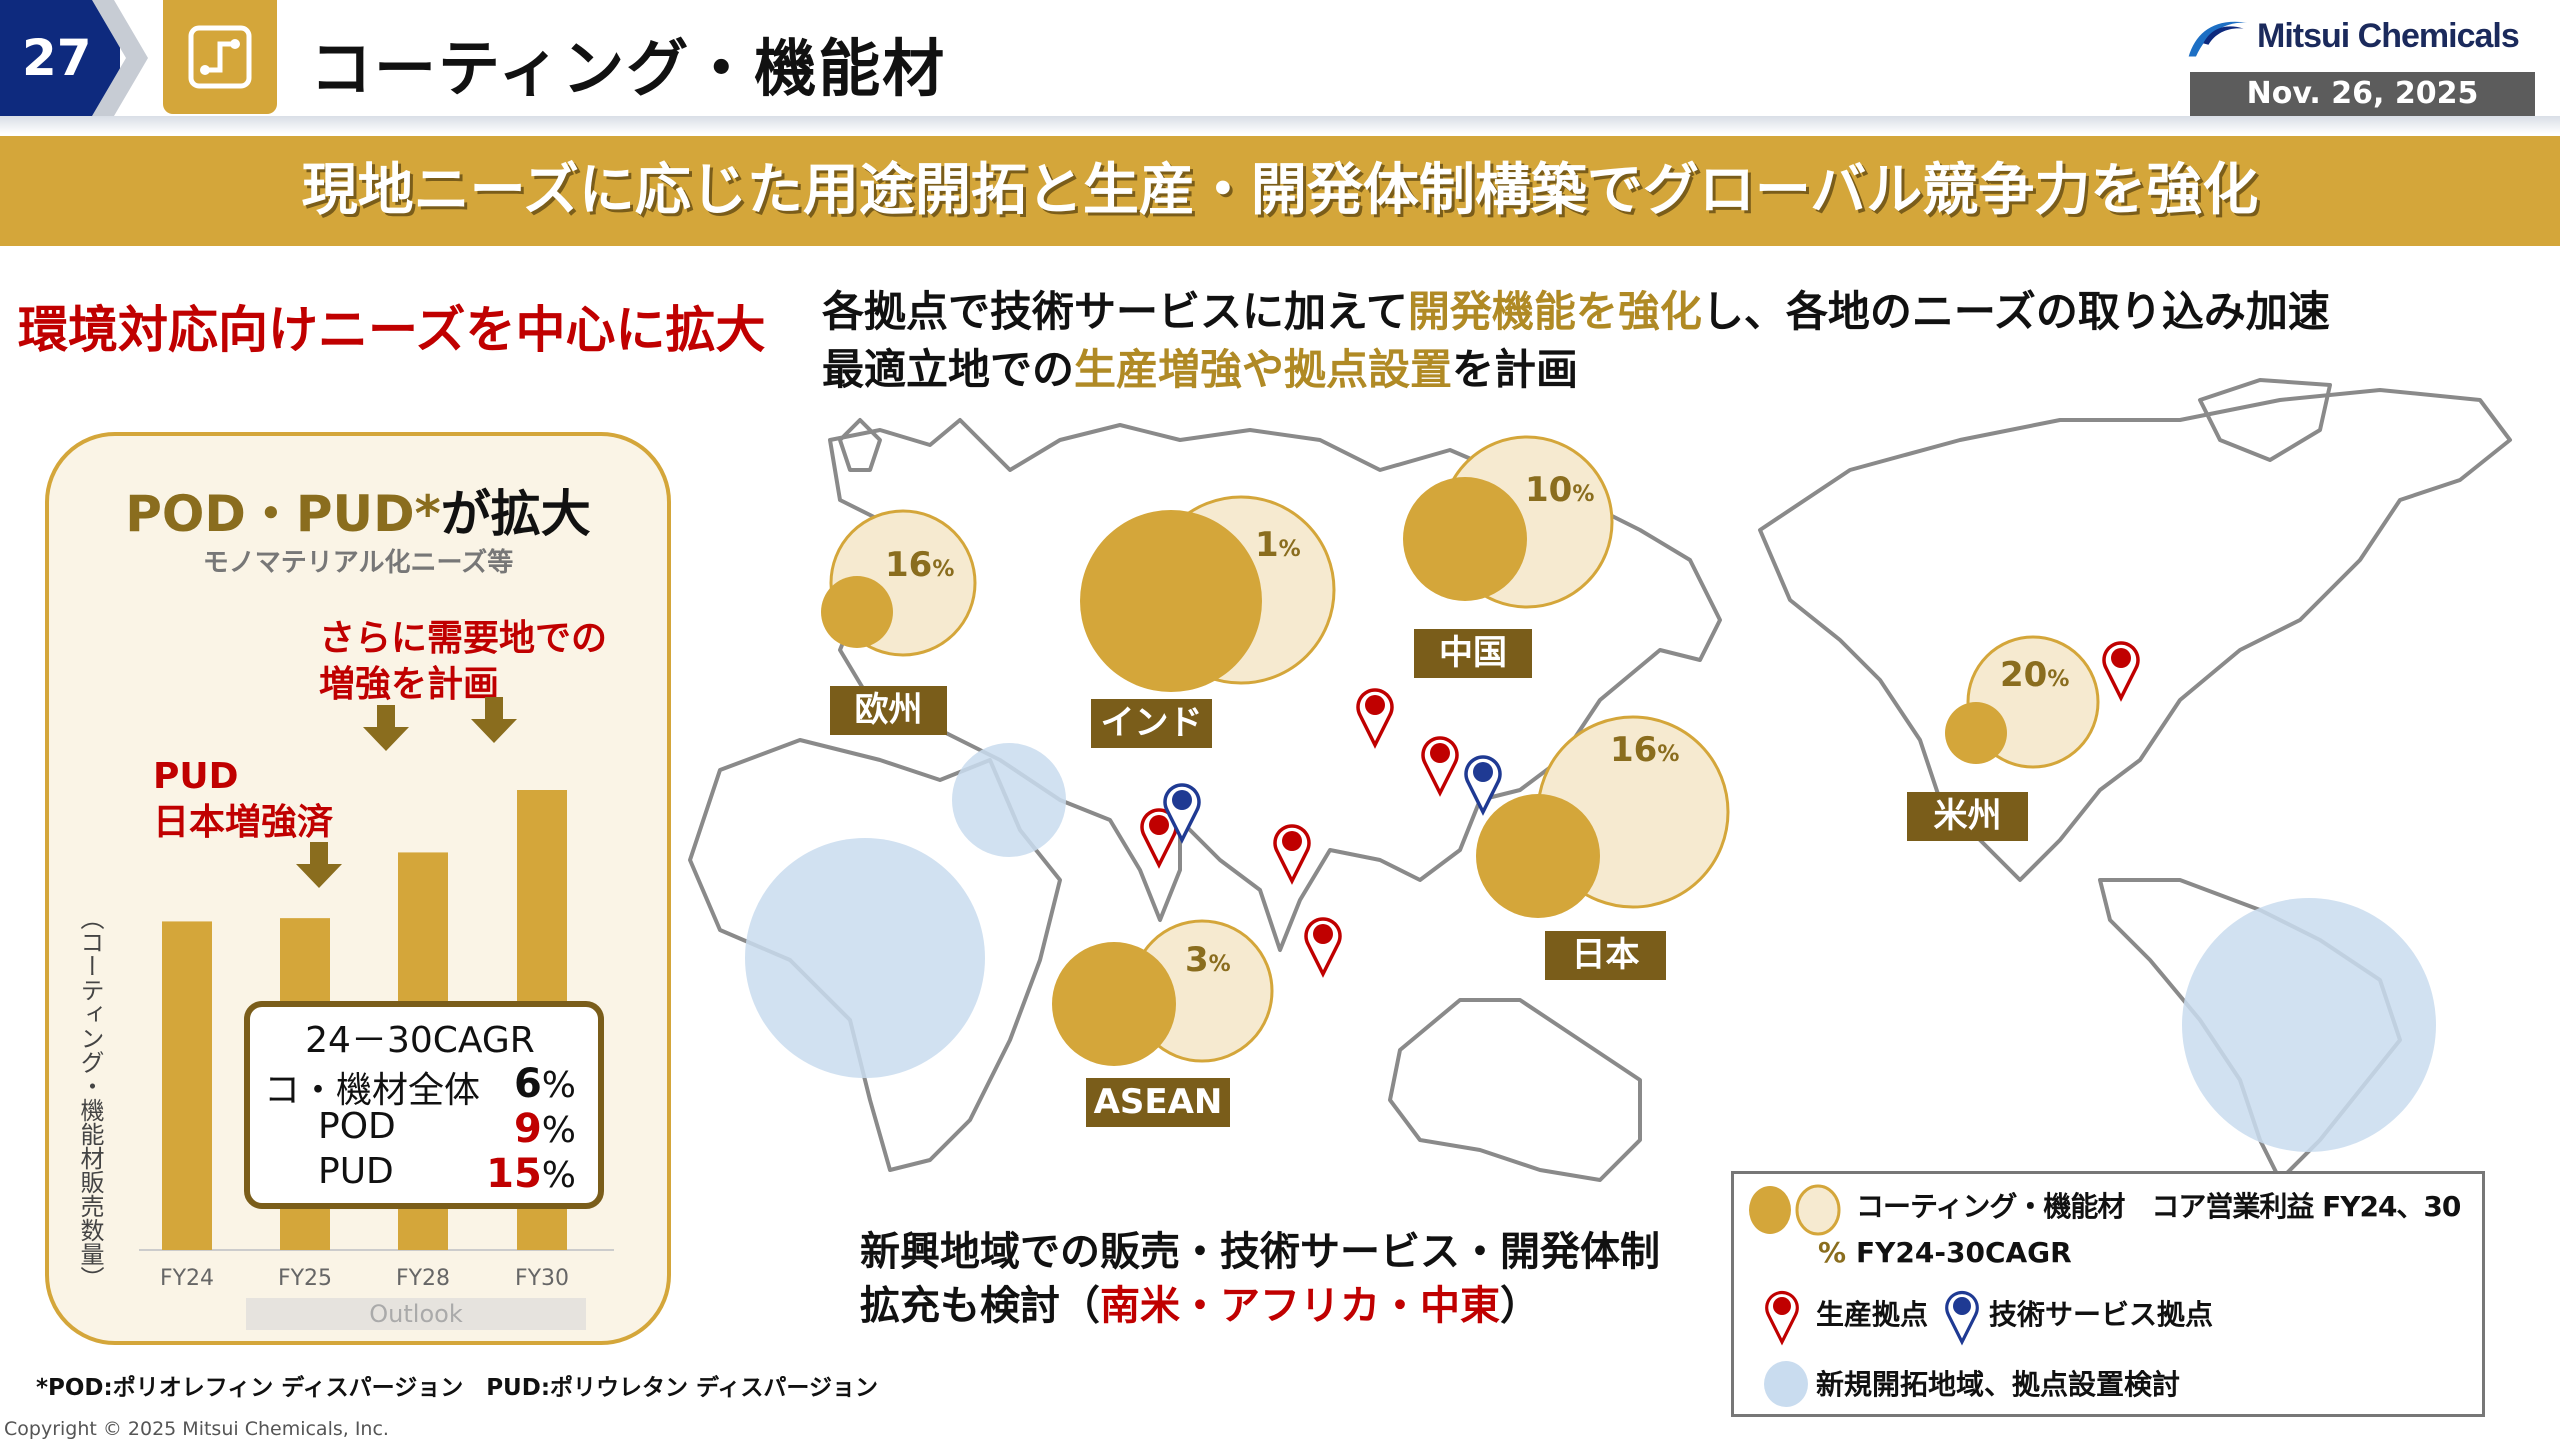 This screenshot has height=1440, width=2560. What do you see at coordinates (60, 58) in the screenshot?
I see `page-number: 27` at bounding box center [60, 58].